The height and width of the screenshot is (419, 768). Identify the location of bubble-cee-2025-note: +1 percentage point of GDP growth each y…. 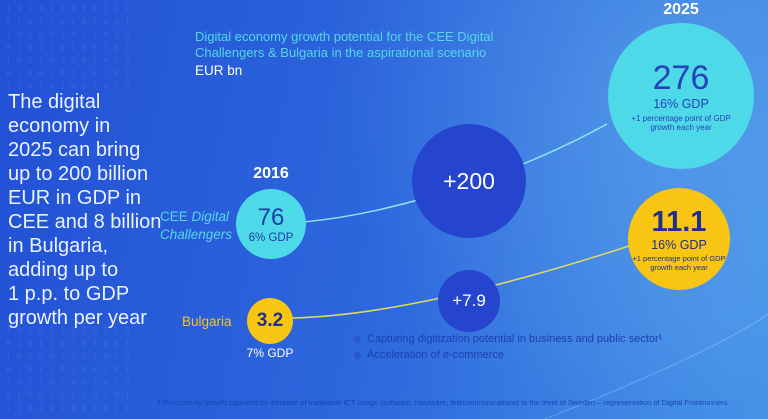
(681, 123).